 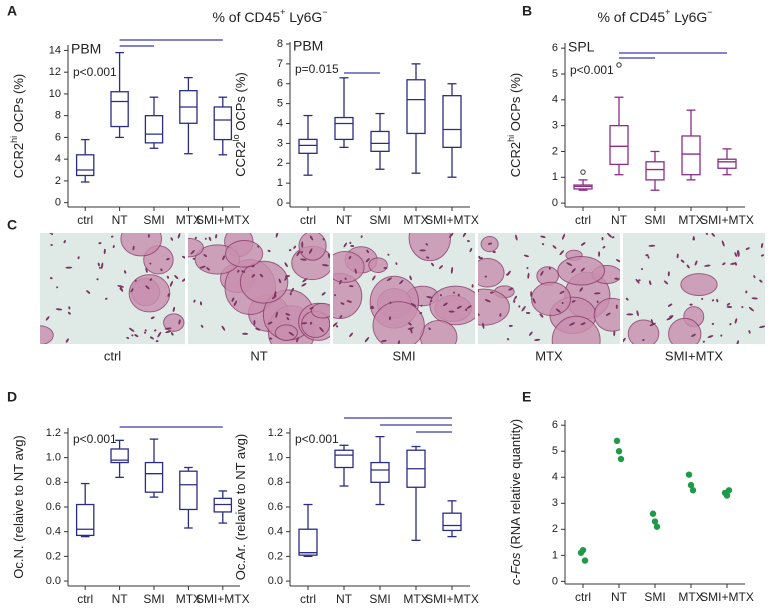 I want to click on header-part: −, so click(x=709, y=12).